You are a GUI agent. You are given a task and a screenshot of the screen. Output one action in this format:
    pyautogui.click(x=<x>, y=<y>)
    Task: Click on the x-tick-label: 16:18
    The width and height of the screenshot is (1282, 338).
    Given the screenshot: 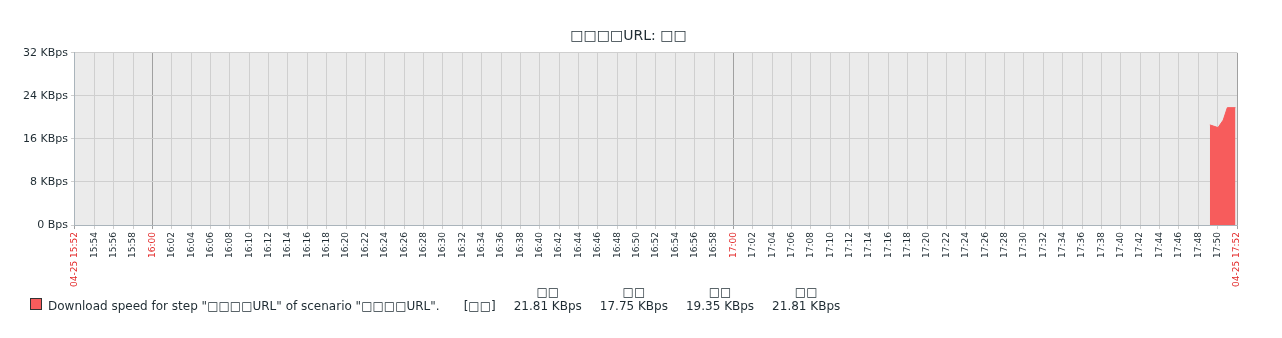 What is the action you would take?
    pyautogui.click(x=326, y=244)
    